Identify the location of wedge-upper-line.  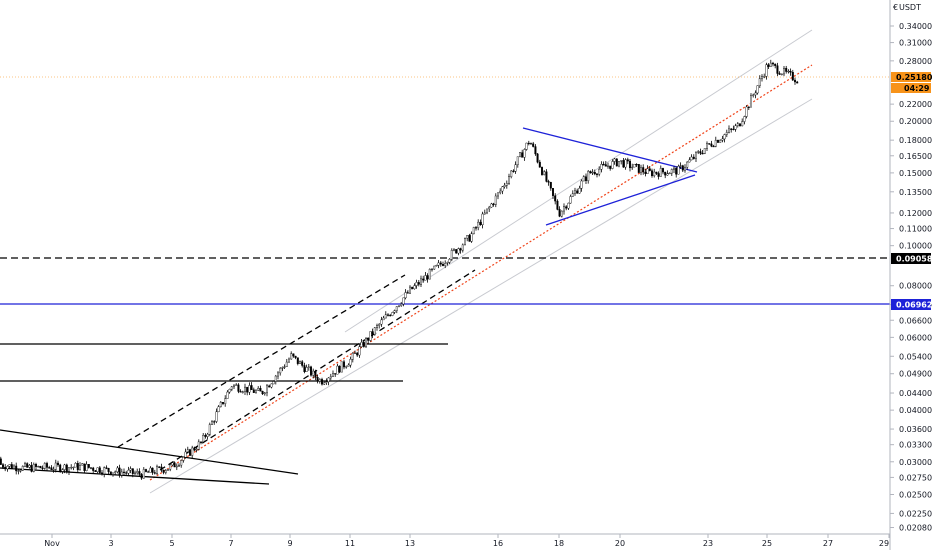
(149, 452).